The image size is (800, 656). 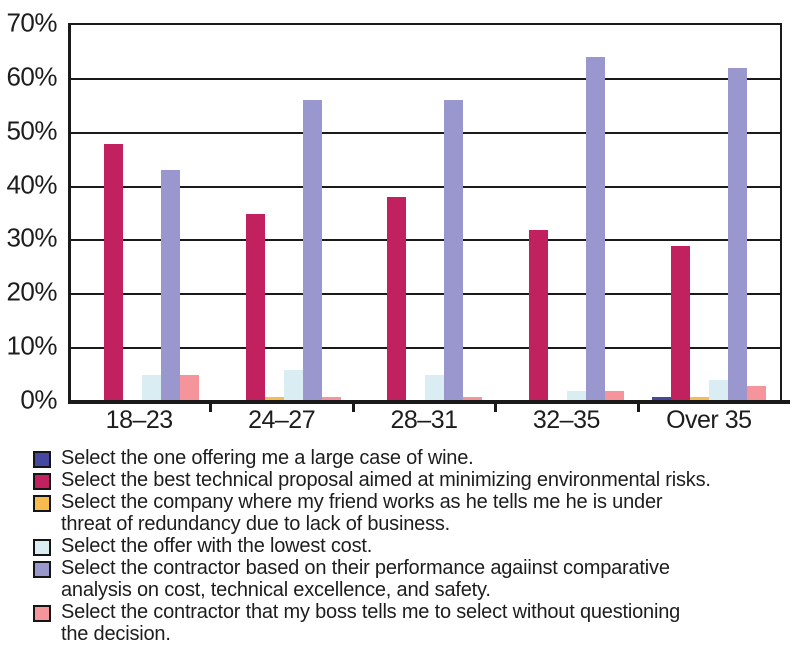 I want to click on x-axis-ticks, so click(x=424, y=408).